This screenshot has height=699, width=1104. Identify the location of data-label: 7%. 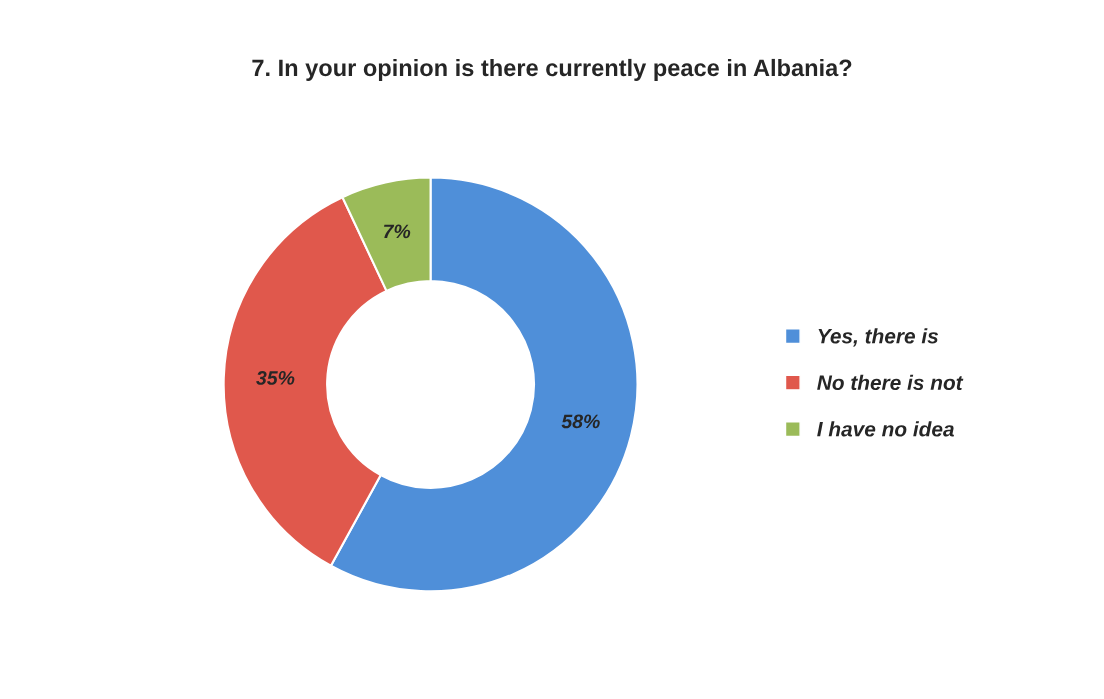
(397, 231).